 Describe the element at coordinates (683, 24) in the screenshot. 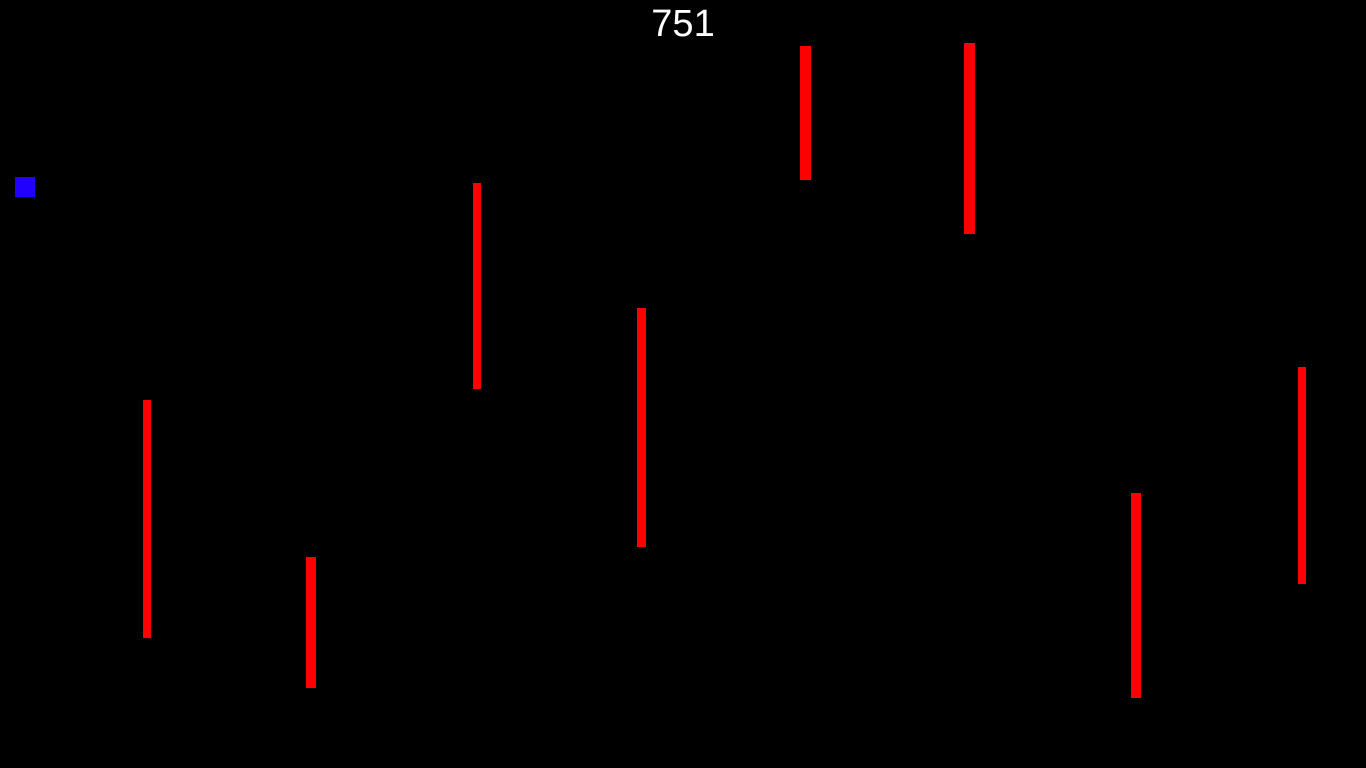

I see `score-display: 751` at that location.